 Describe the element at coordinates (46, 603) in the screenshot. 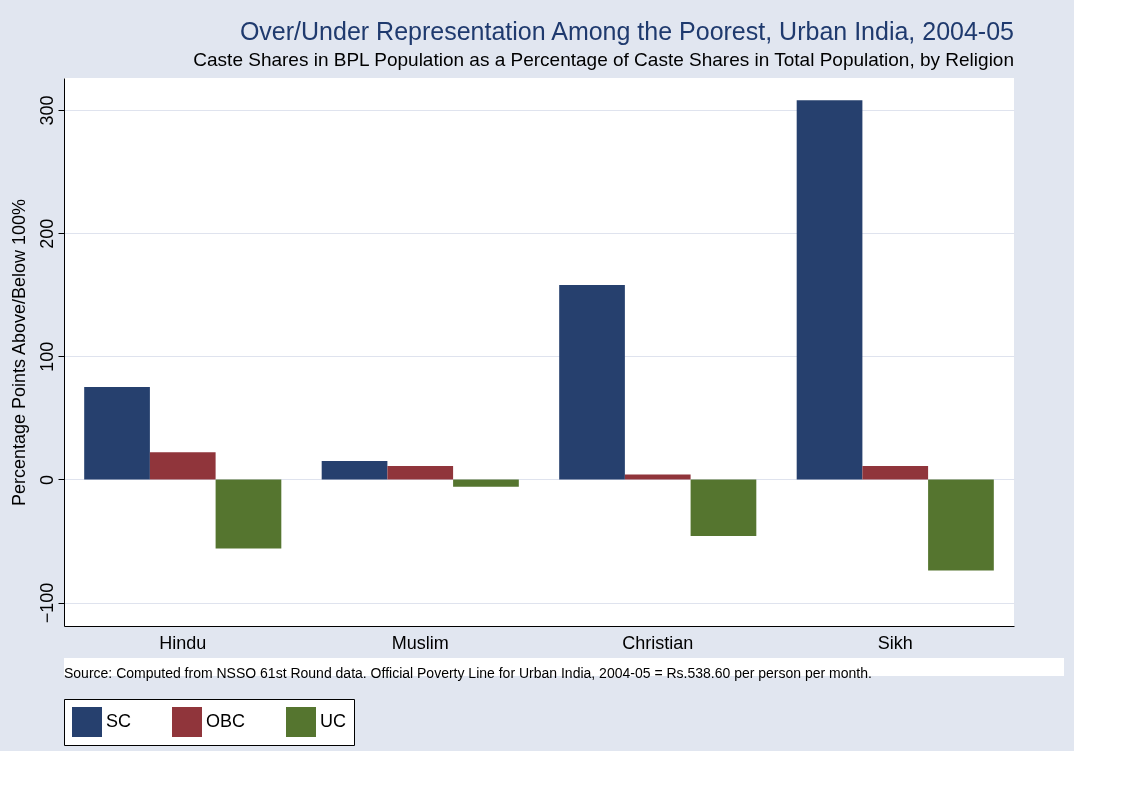

I see `y-tick-label: −100` at that location.